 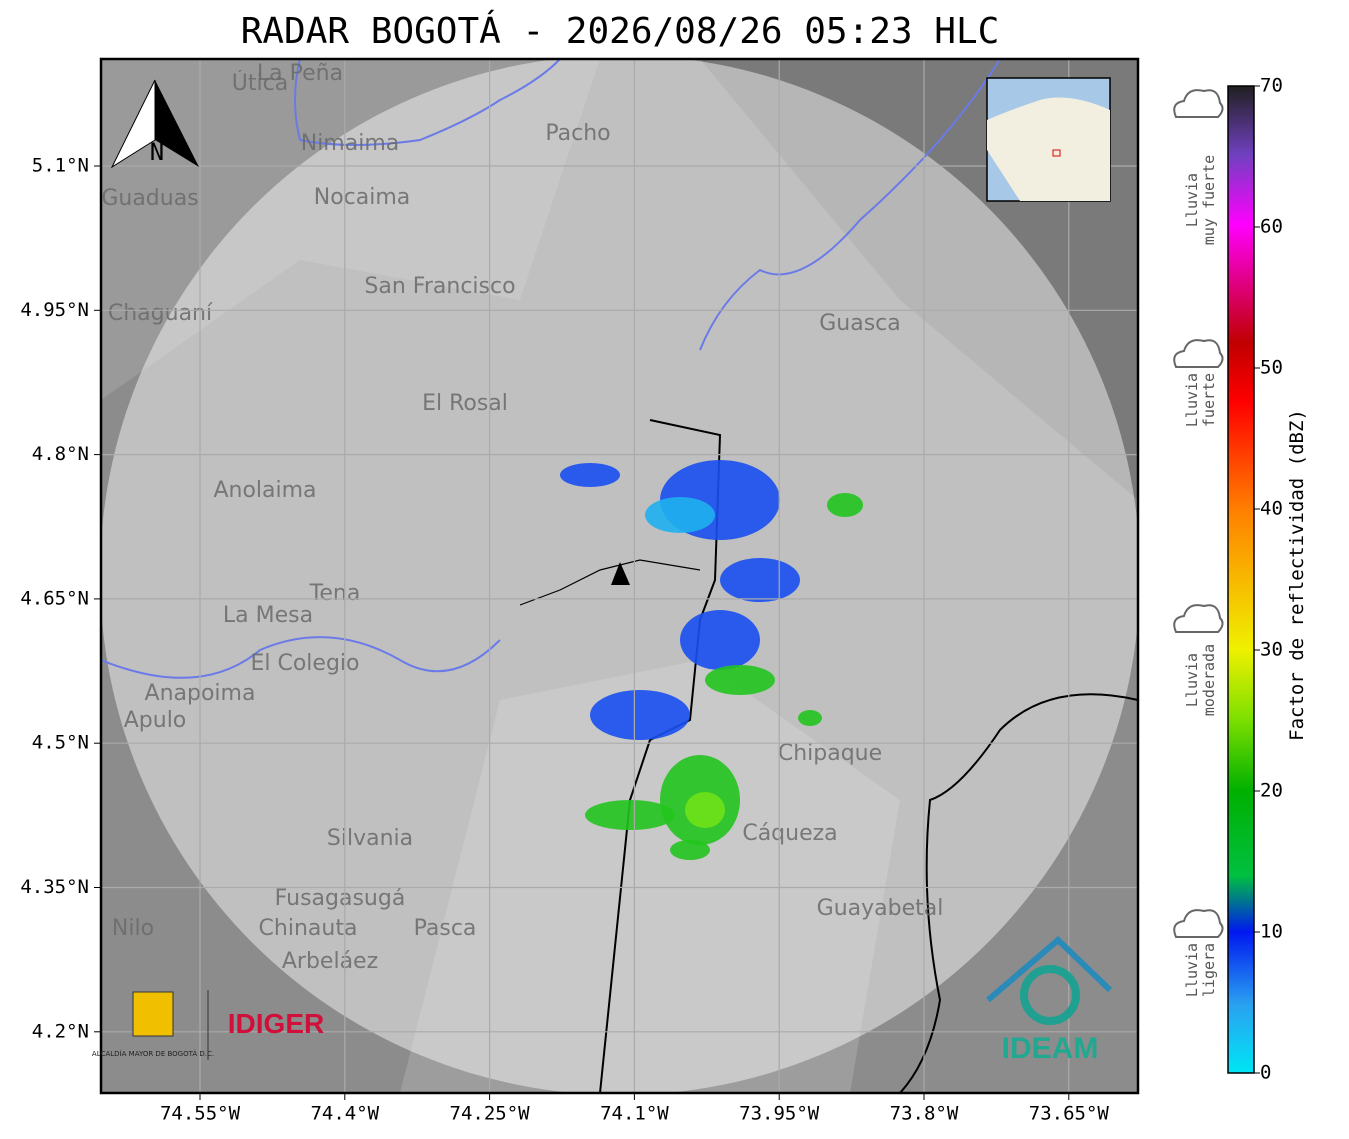 I want to click on place-label: Anolaima, so click(x=264, y=490).